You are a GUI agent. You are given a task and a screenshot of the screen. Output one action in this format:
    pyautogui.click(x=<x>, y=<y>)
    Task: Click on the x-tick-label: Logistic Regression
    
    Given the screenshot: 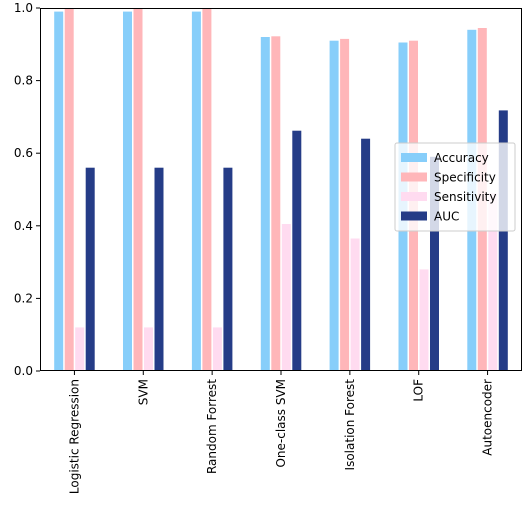 What is the action you would take?
    pyautogui.click(x=74, y=436)
    